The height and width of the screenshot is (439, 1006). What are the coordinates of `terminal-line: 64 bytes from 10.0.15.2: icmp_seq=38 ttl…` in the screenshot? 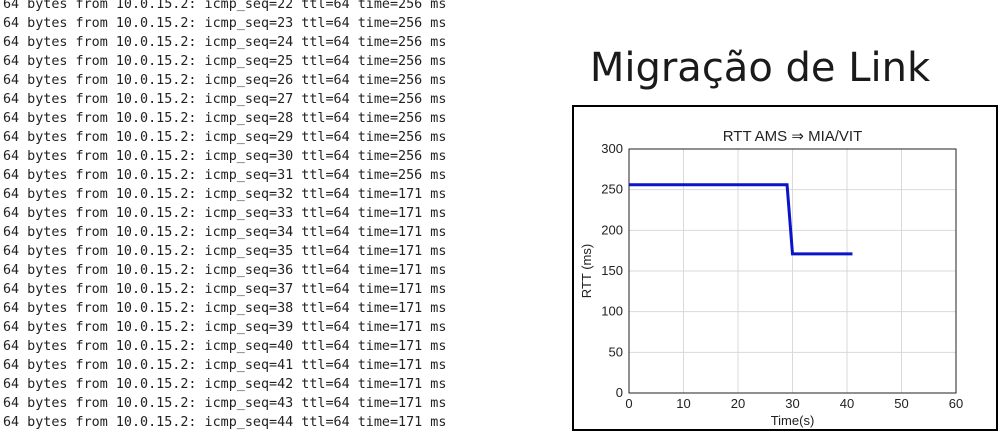 It's located at (225, 308).